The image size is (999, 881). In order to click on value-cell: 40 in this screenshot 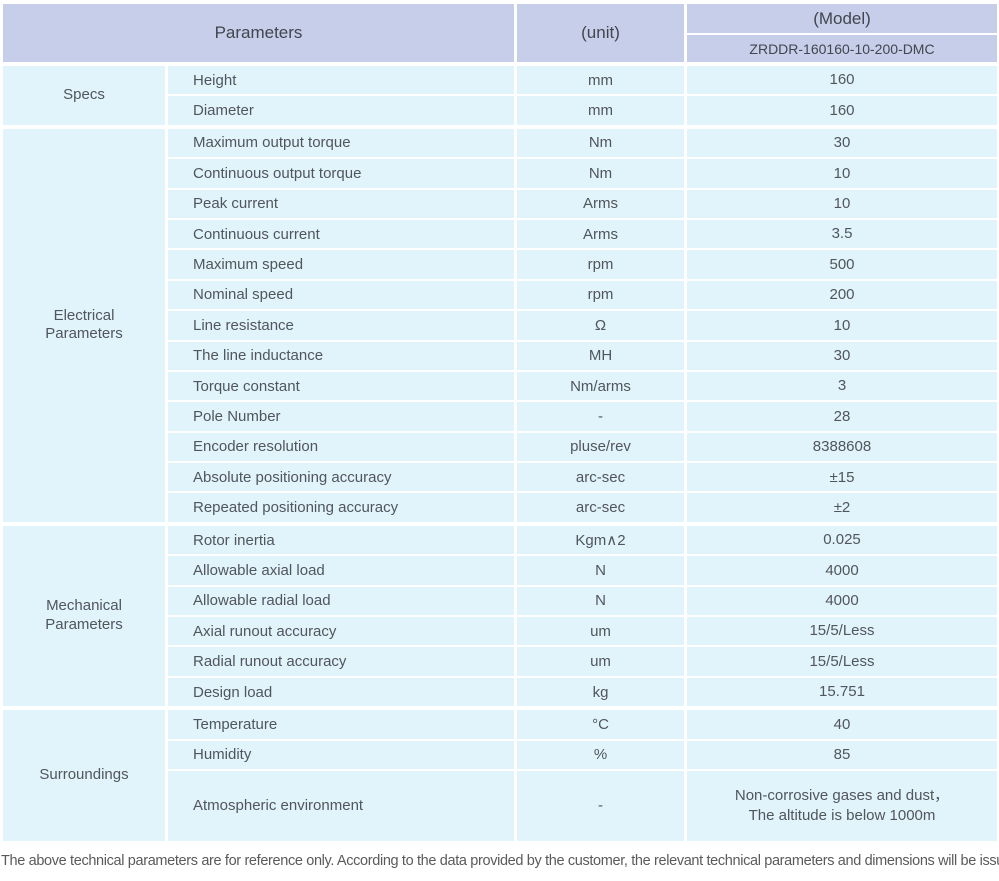, I will do `click(842, 724)`.